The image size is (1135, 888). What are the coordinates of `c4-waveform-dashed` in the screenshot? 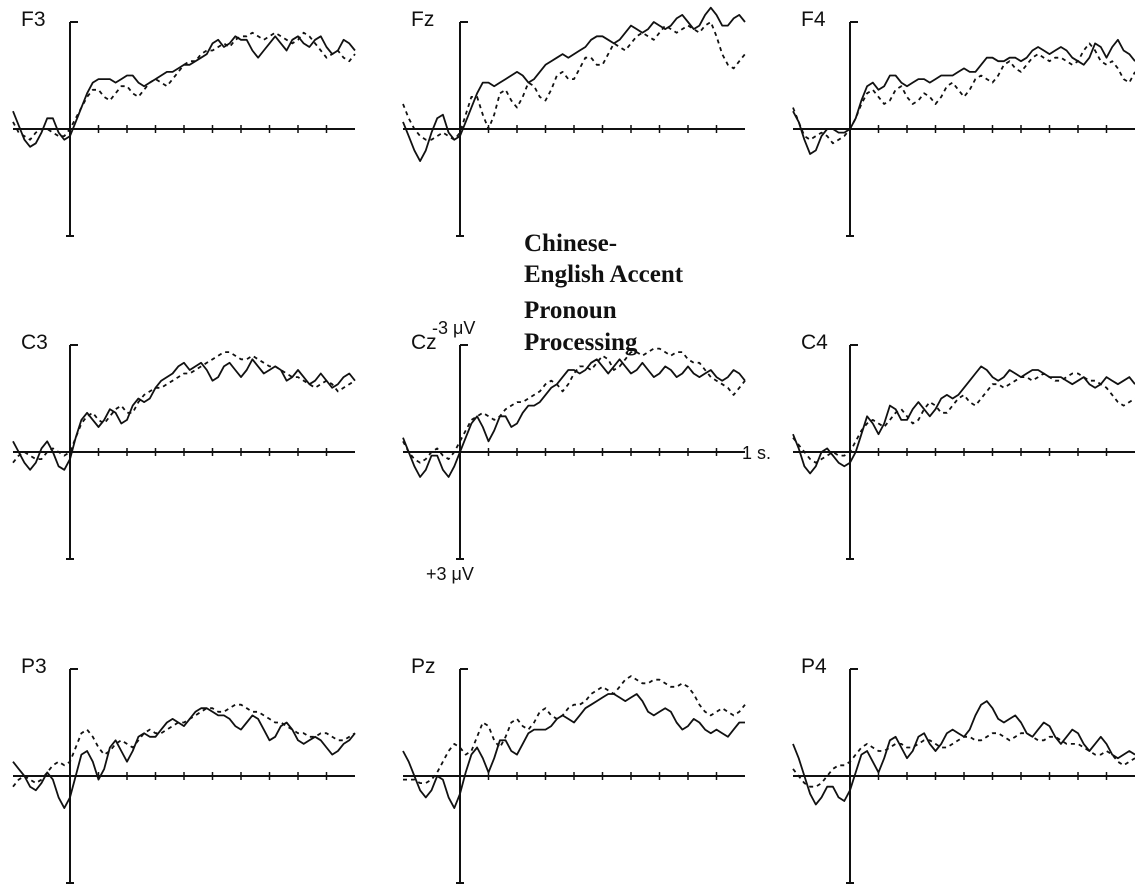 It's located at (963, 418).